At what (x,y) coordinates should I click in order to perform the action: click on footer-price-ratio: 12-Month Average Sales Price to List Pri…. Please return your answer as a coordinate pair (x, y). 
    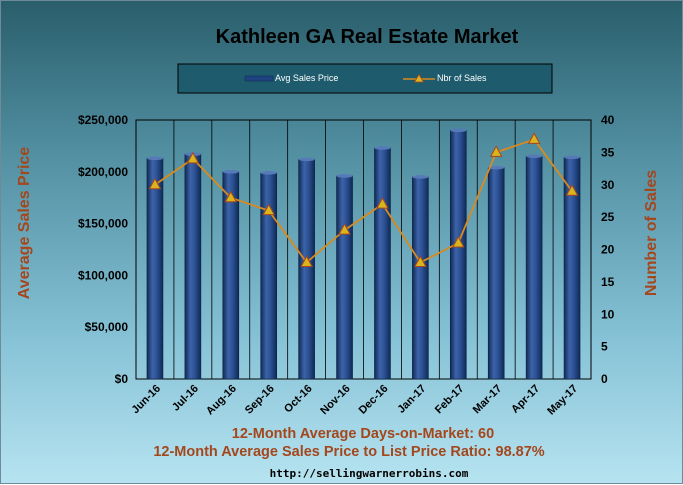
    Looking at the image, I should click on (348, 452).